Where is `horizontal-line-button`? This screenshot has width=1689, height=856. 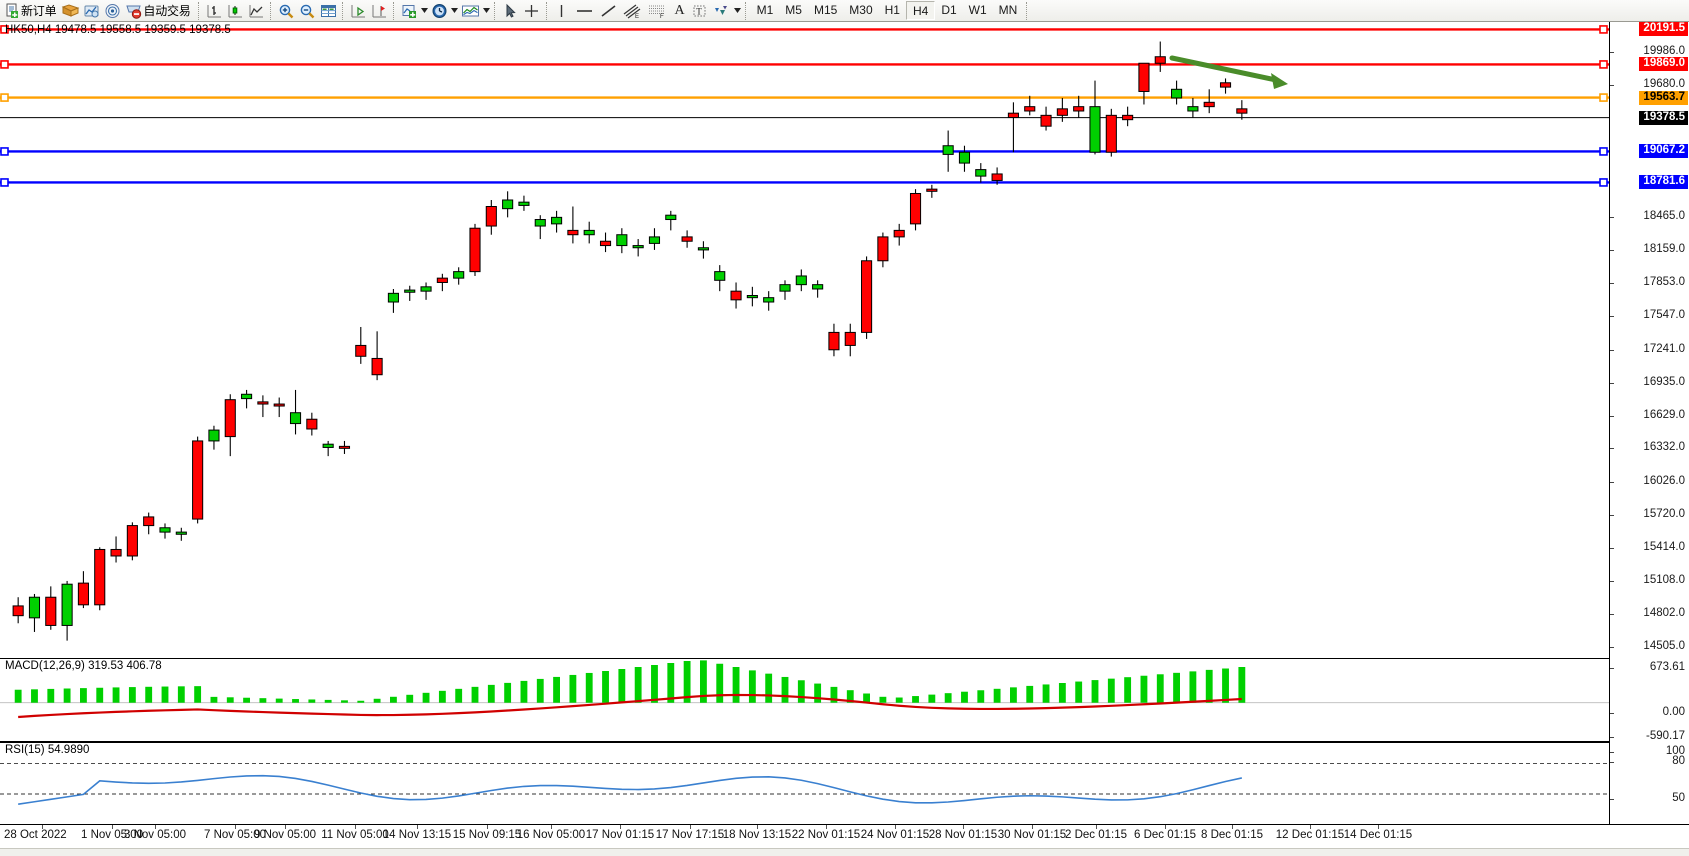
horizontal-line-button is located at coordinates (584, 11).